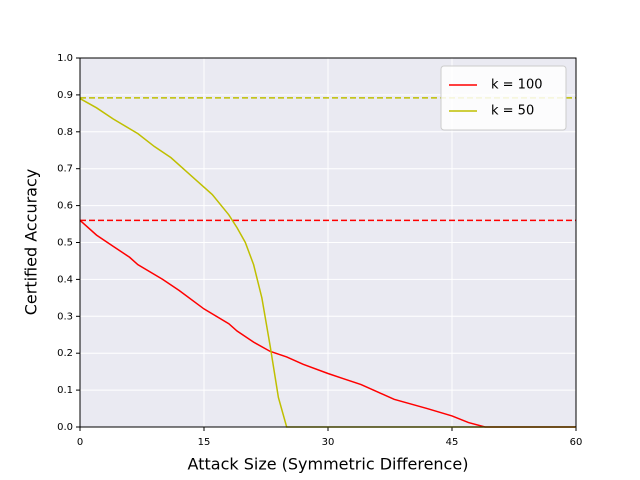 This screenshot has height=480, width=640. Describe the element at coordinates (204, 442) in the screenshot. I see `x-tick-label: 15` at that location.